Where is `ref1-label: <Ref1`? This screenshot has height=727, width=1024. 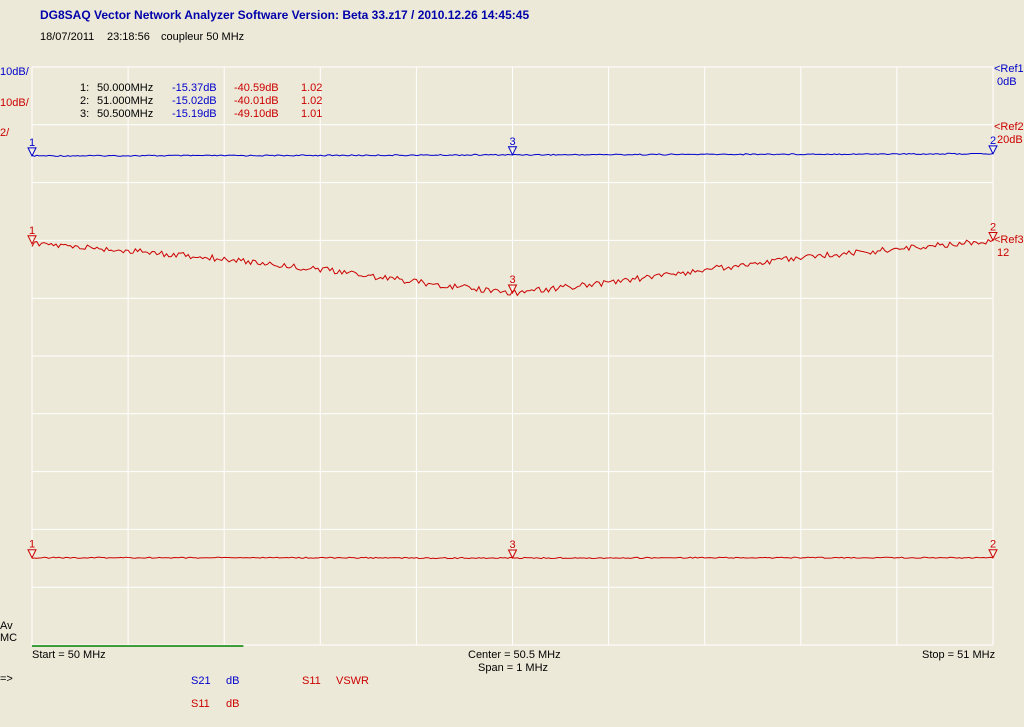
ref1-label: <Ref1 is located at coordinates (1009, 69).